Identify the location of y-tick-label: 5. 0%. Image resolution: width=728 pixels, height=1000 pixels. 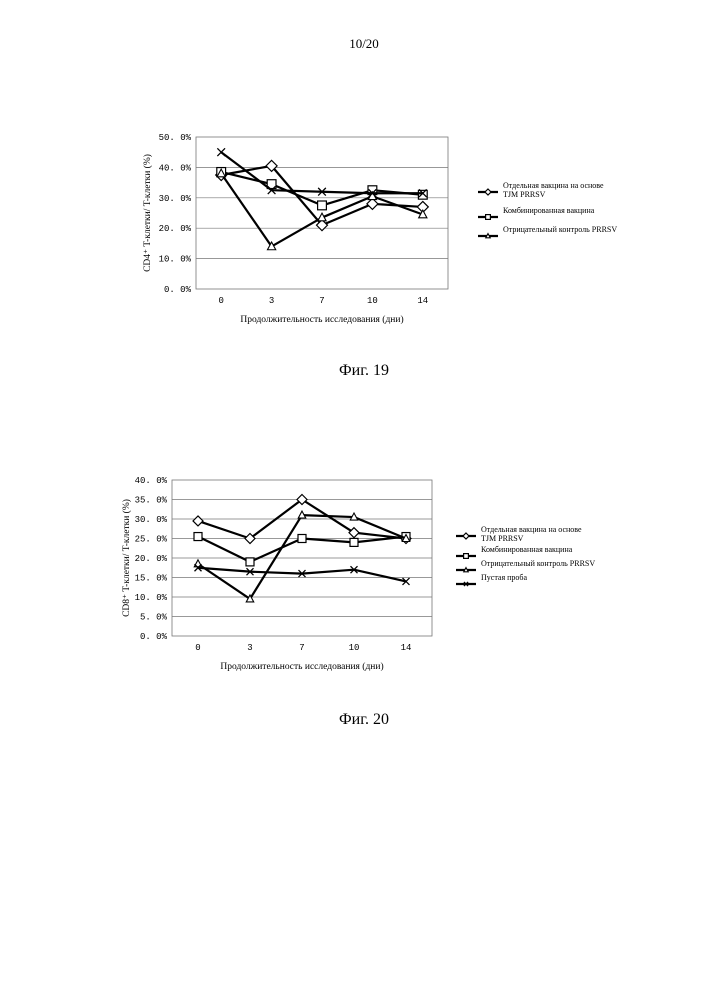
(154, 618).